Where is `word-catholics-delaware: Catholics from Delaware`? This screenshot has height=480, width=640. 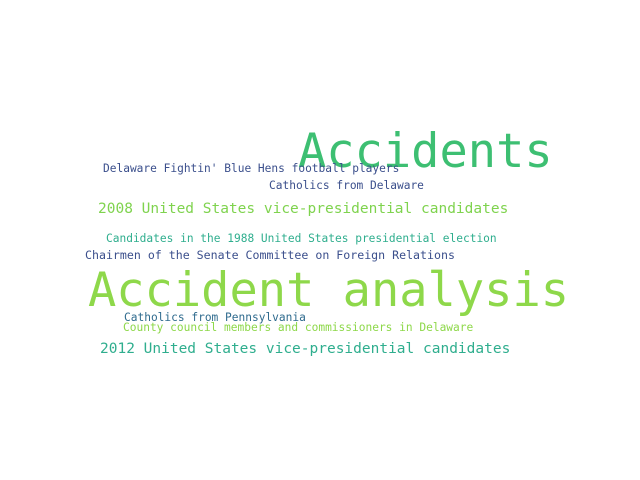
word-catholics-delaware: Catholics from Delaware is located at coordinates (346, 185).